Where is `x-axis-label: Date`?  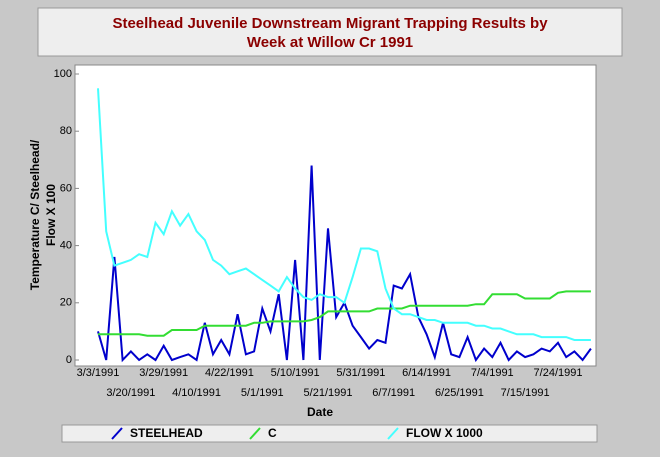
x-axis-label: Date is located at coordinates (320, 412).